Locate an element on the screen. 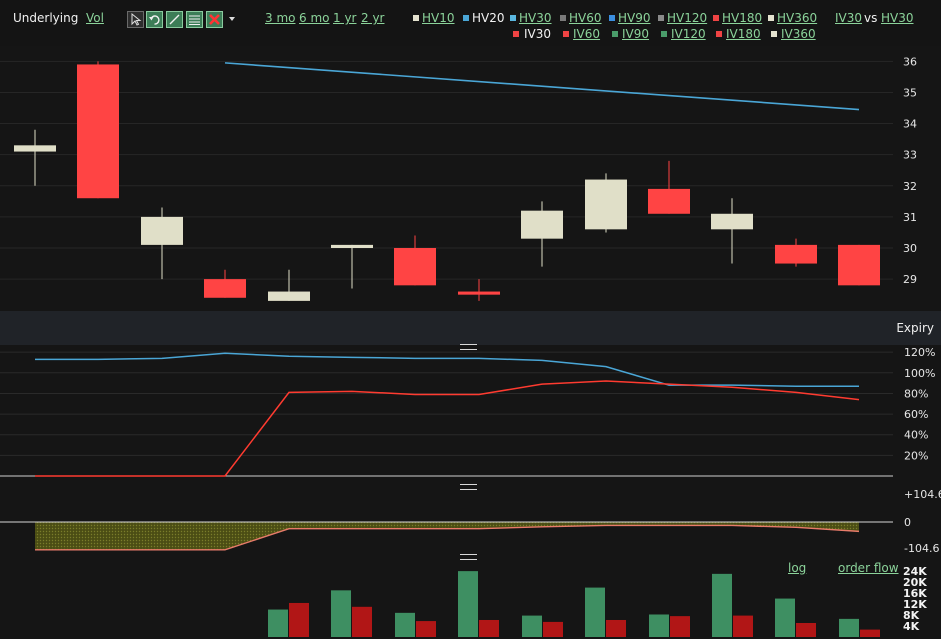 This screenshot has width=941, height=639. spread-area-fill is located at coordinates (447, 536).